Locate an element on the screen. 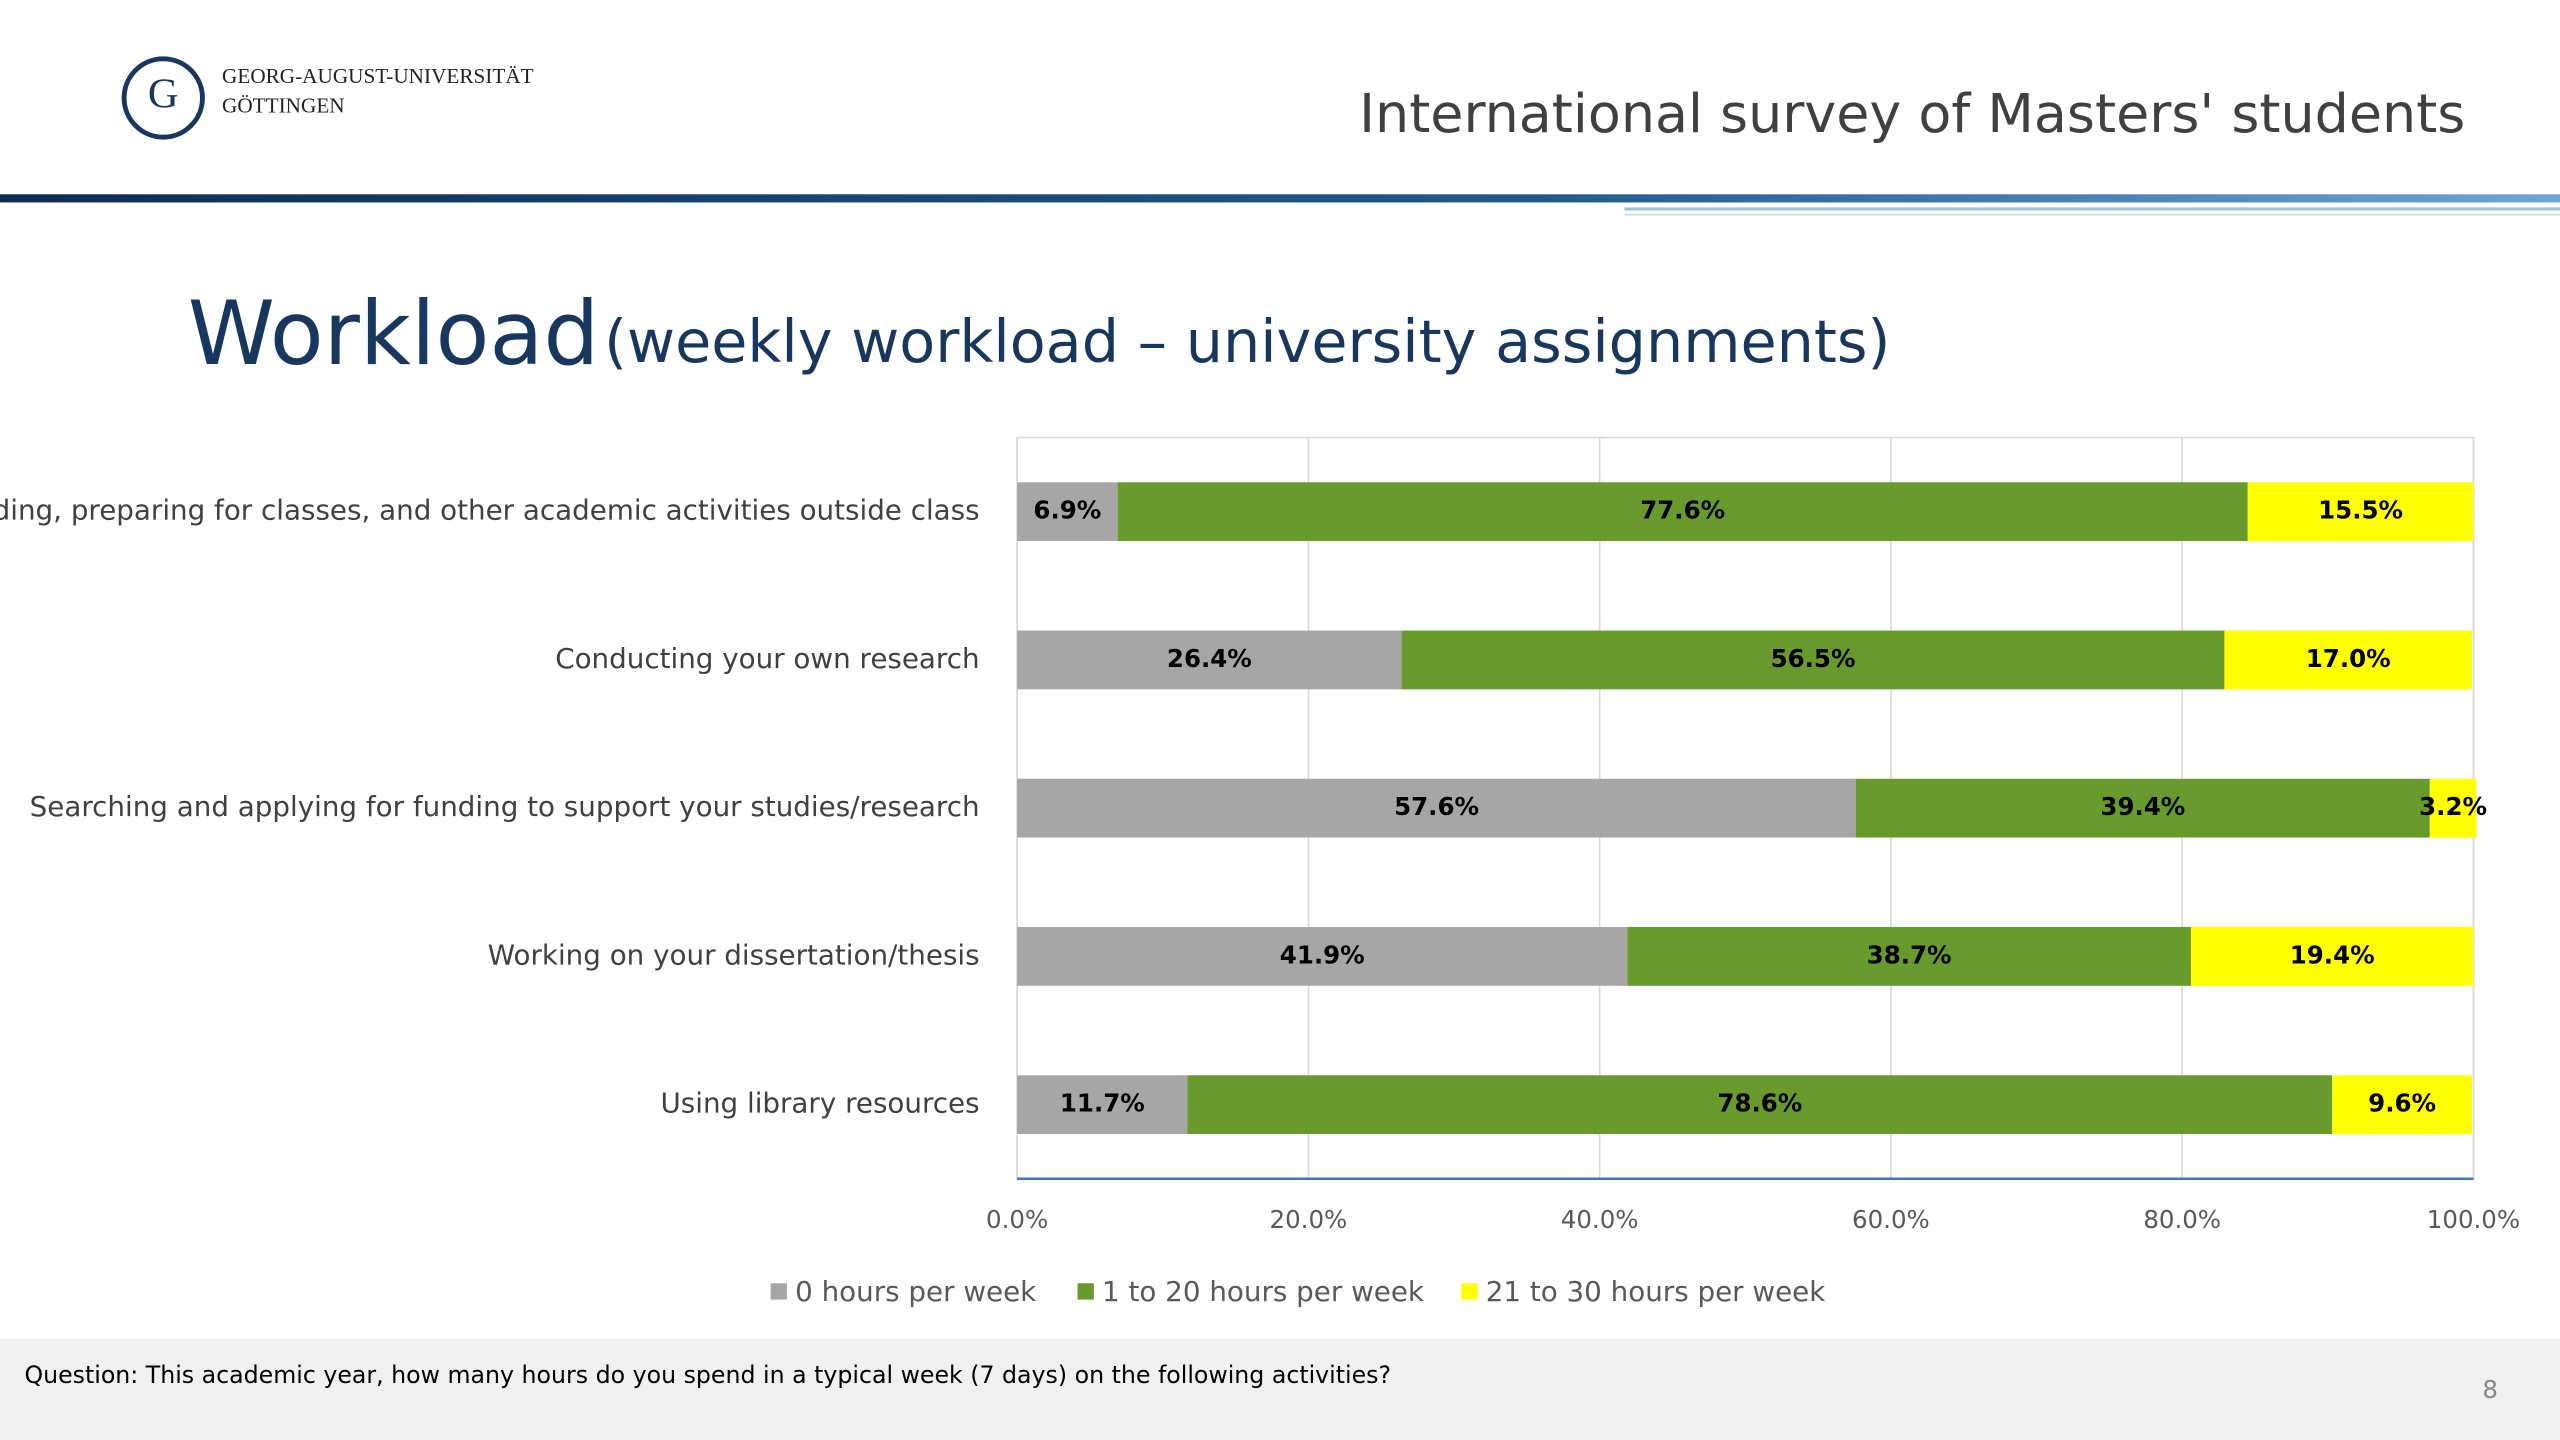  value-label: 3.2% is located at coordinates (2453, 806).